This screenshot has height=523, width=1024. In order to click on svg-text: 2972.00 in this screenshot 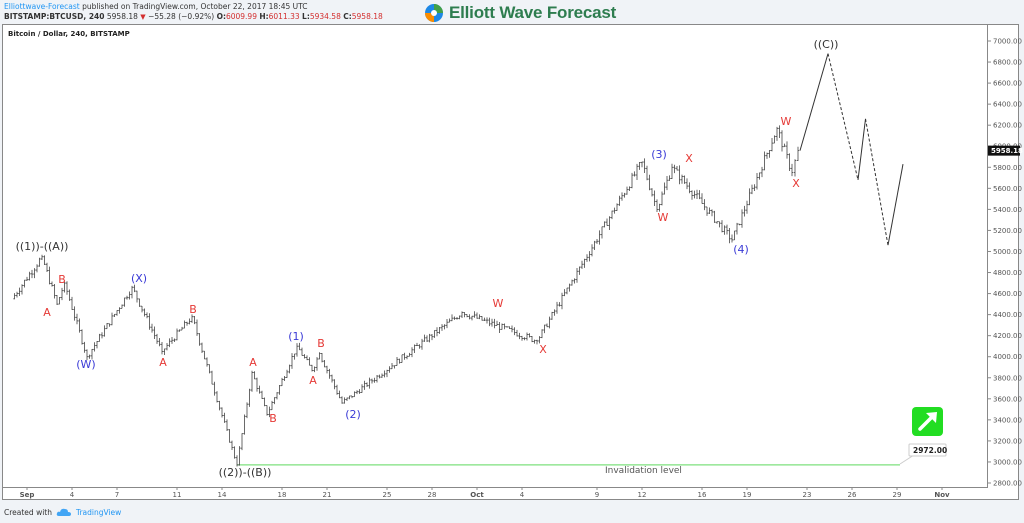, I will do `click(930, 450)`.